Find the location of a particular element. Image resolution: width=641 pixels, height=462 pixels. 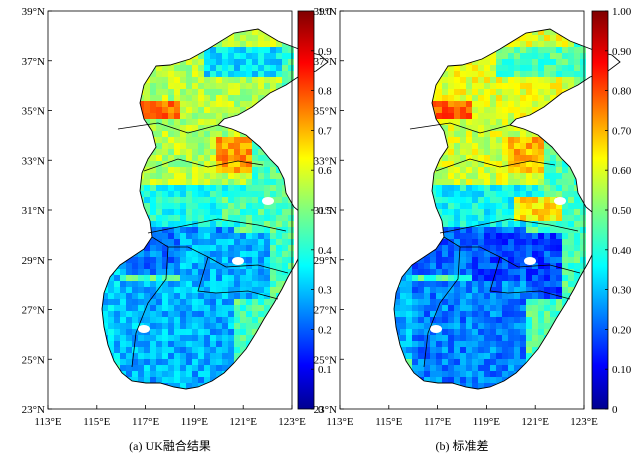

x-tick-label: 115°E is located at coordinates (96, 422).